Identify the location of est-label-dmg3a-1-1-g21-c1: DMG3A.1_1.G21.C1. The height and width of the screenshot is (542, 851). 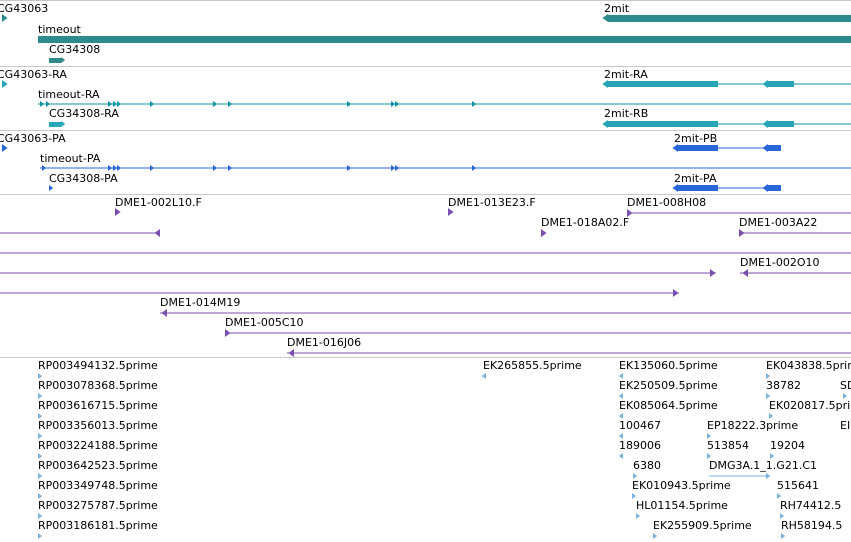
(763, 465).